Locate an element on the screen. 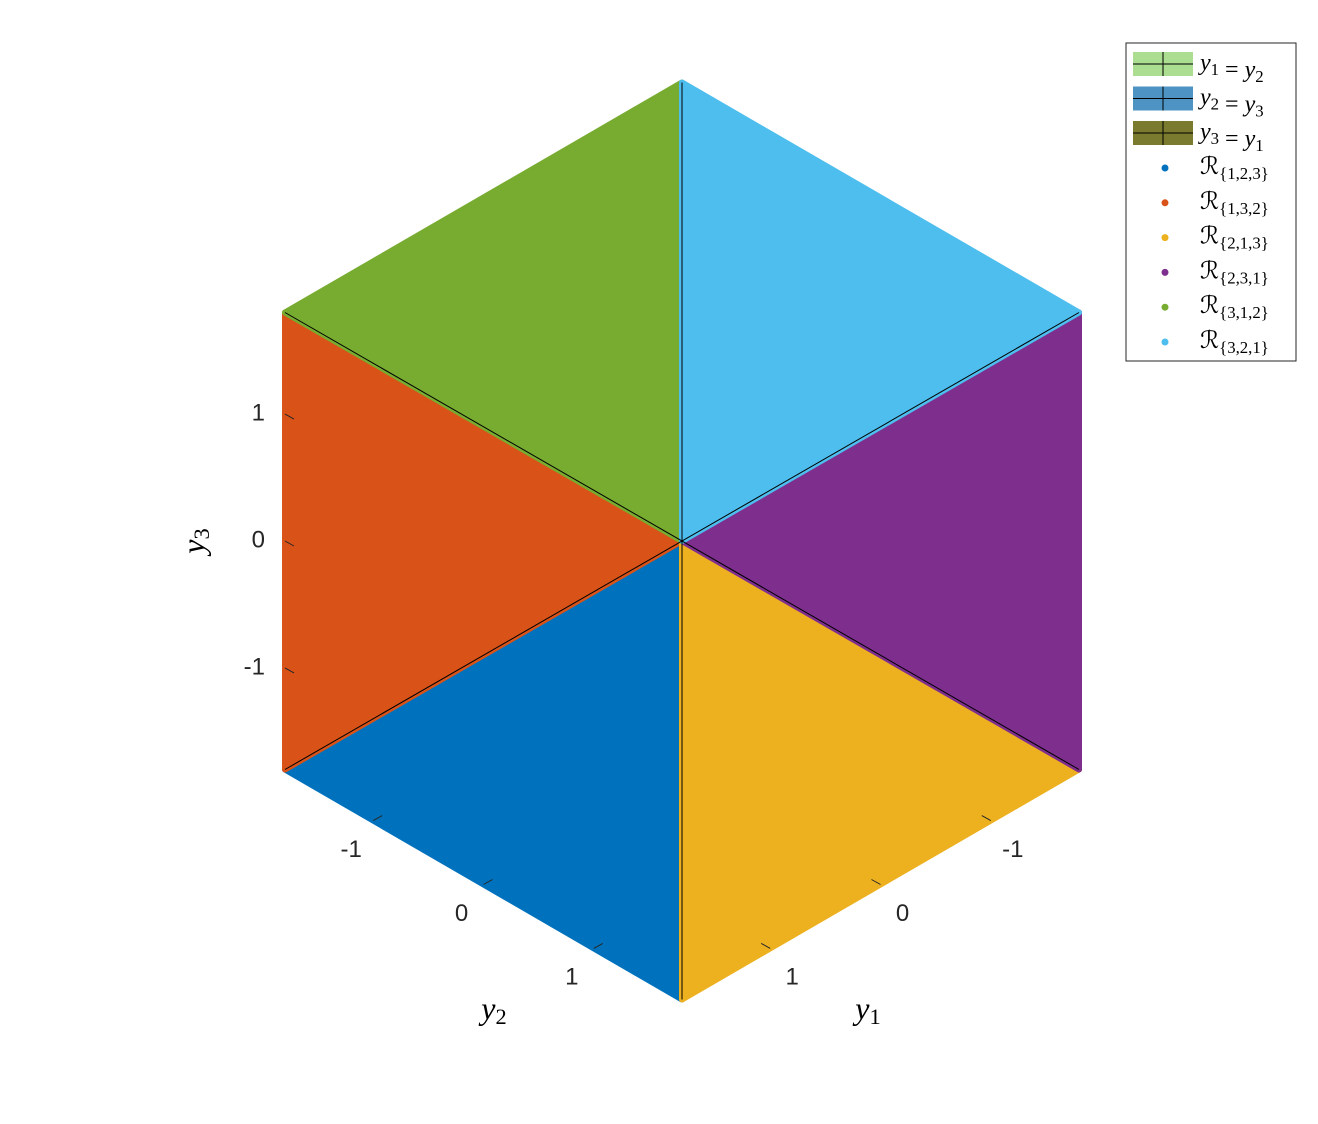 This screenshot has width=1318, height=1124. legend-label: y2 = y3 is located at coordinates (1231, 102).